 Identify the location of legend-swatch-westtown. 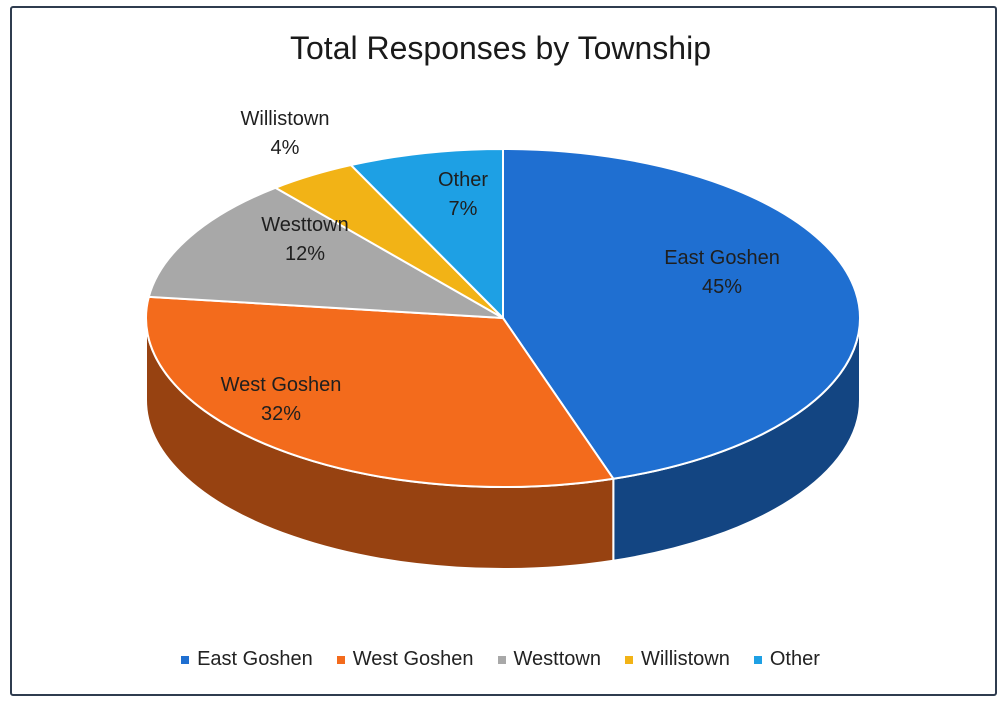
(501, 659).